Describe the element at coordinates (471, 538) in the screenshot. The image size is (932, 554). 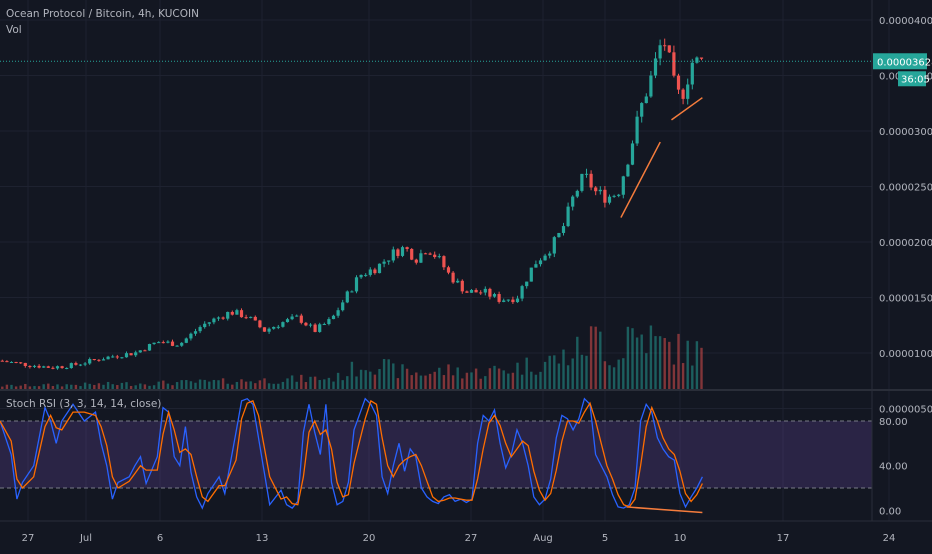
I see `time-tick-label: 27` at that location.